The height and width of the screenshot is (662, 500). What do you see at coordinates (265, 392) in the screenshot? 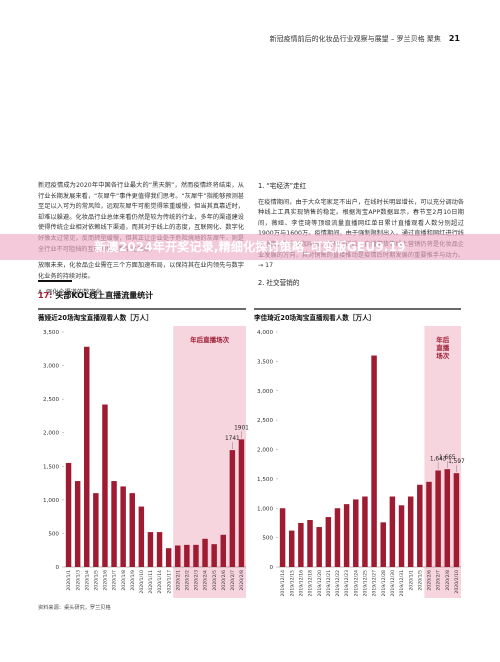
I see `y-tick-label: 3,000` at bounding box center [265, 392].